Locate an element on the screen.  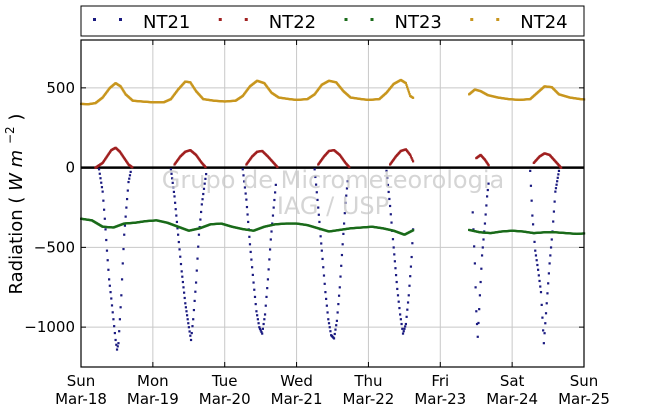
legend-label: NT22 is located at coordinates (292, 22).